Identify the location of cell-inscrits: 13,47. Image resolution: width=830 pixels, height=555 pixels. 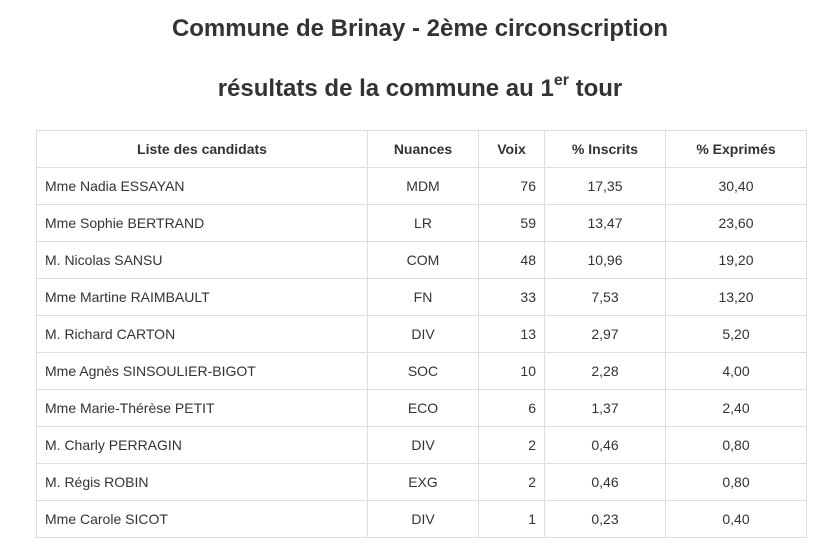
(605, 223).